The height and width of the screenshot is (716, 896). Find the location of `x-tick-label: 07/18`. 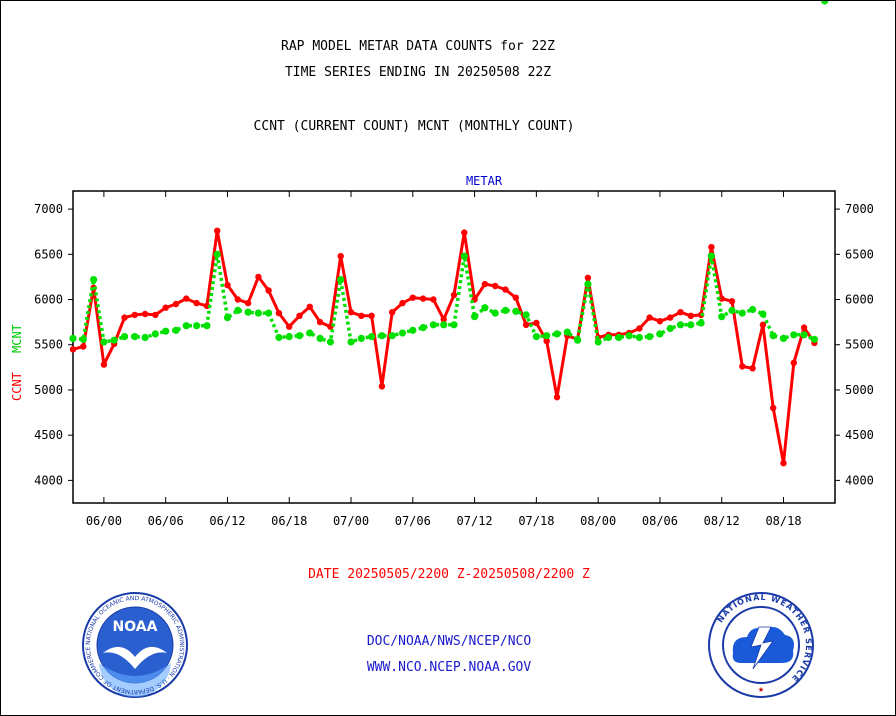

x-tick-label: 07/18 is located at coordinates (536, 521).